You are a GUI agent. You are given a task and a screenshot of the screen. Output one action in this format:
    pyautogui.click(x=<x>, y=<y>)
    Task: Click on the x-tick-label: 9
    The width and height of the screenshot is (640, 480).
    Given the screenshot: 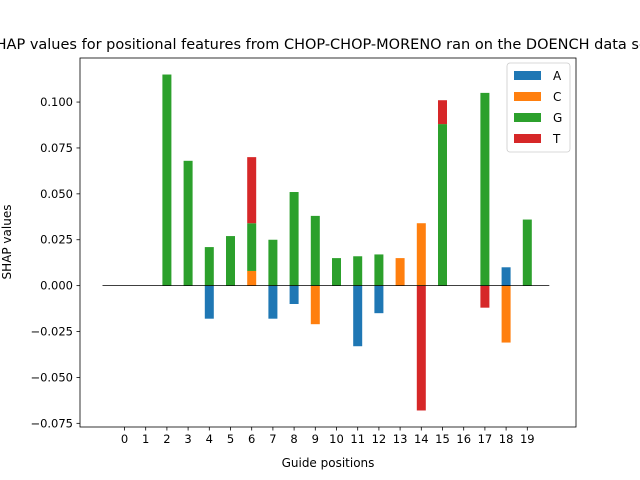 What is the action you would take?
    pyautogui.click(x=315, y=439)
    